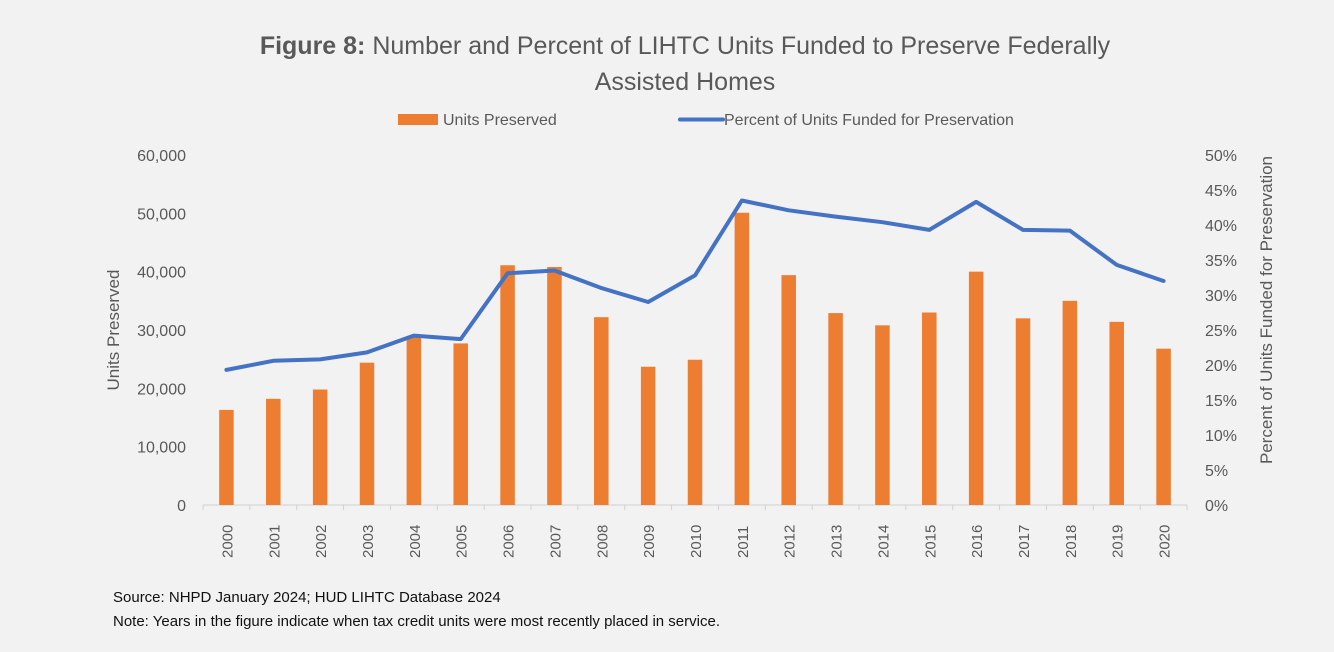 The image size is (1334, 652). I want to click on x-tick-label: 2013, so click(837, 541).